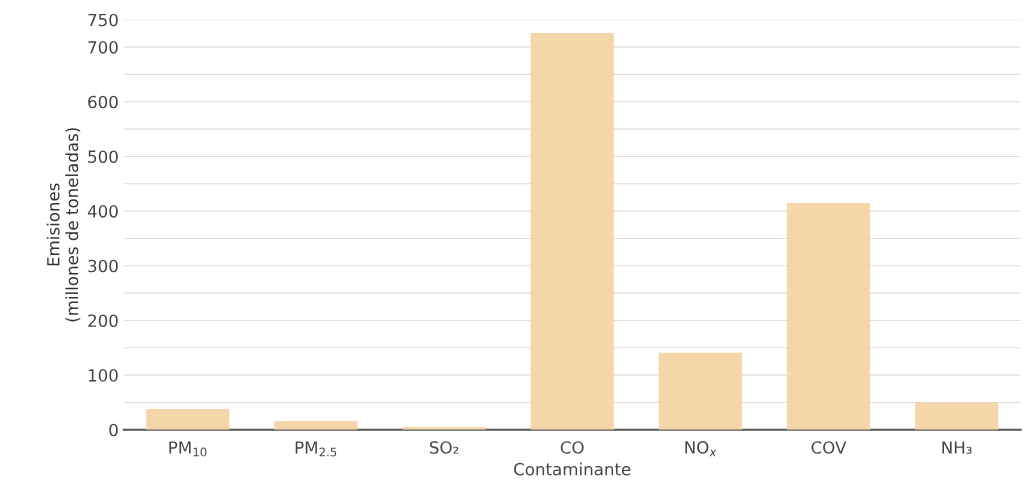 This screenshot has width=1031, height=494. I want to click on y-tick-label: 400, so click(102, 211).